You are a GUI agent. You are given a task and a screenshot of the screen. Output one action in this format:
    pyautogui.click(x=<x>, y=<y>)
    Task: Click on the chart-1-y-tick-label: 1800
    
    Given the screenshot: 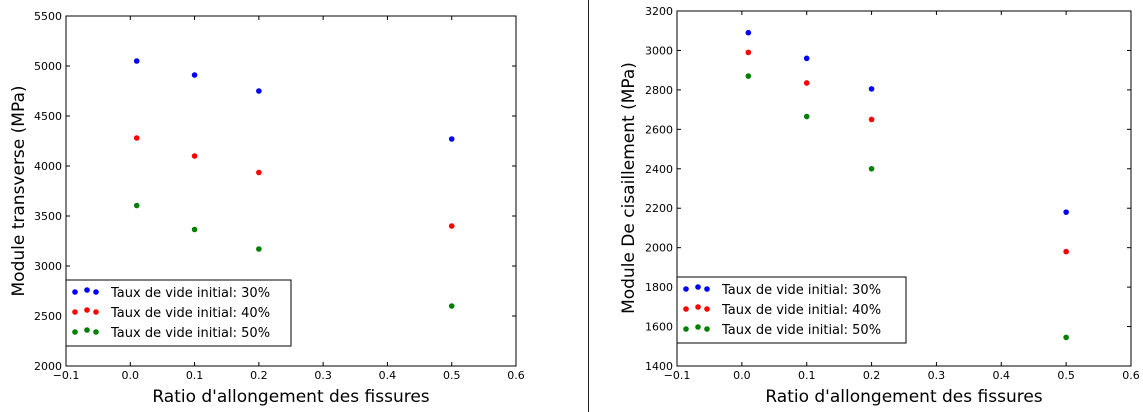 What is the action you would take?
    pyautogui.click(x=659, y=287)
    